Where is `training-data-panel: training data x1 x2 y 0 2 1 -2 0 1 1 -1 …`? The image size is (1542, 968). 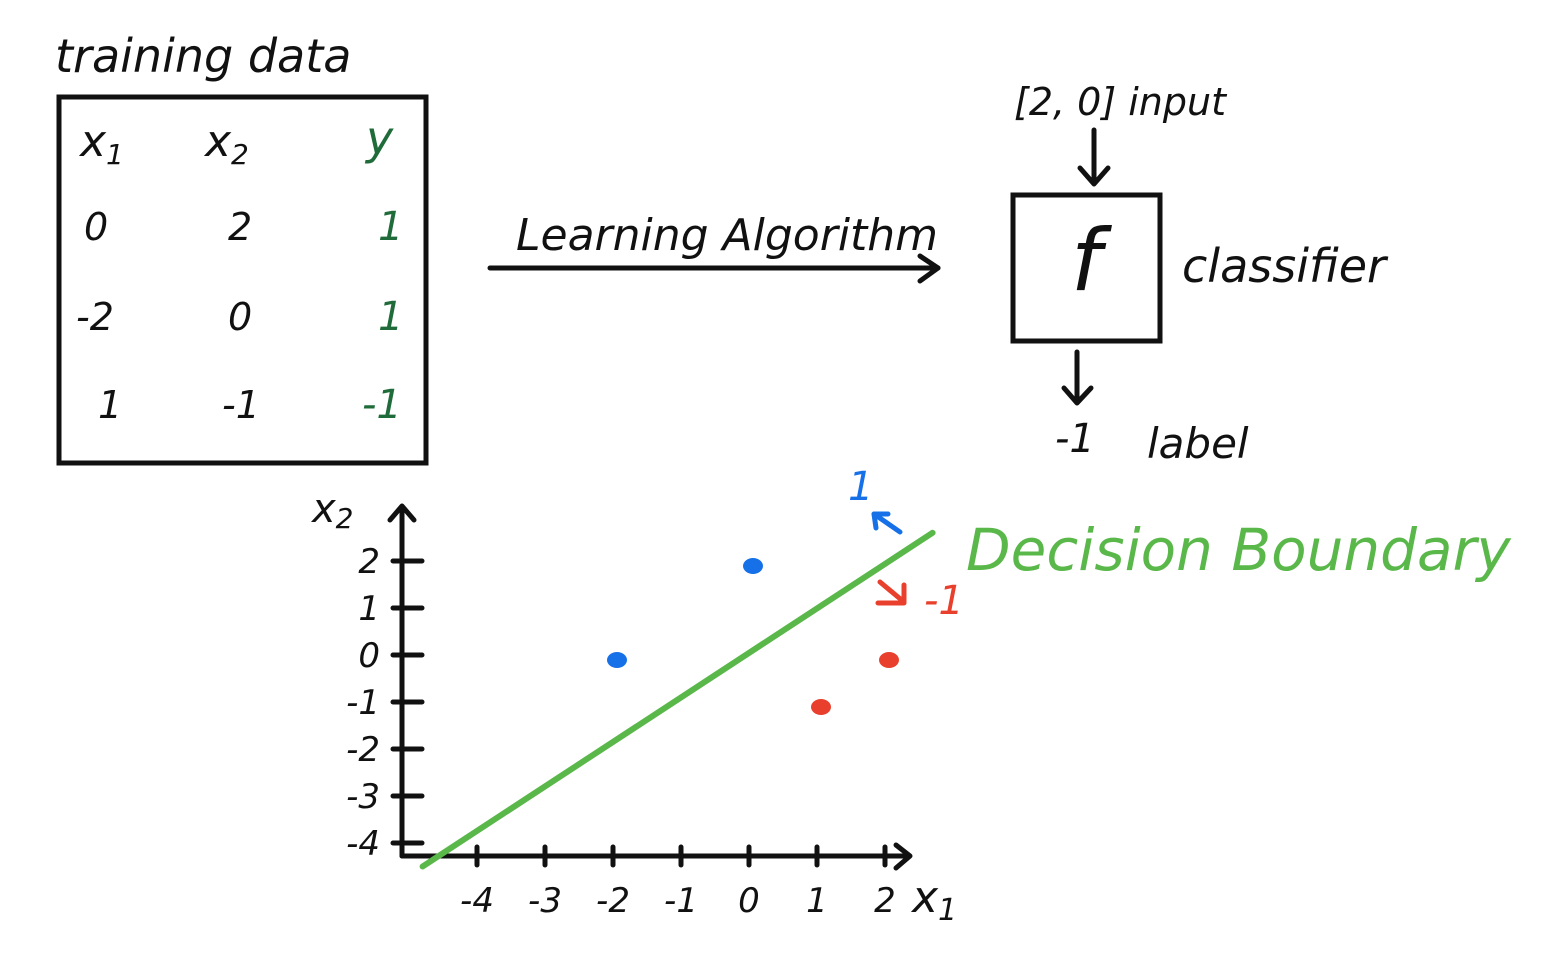 training-data-panel: training data x1 x2 y 0 2 1 -2 0 1 1 -1 … is located at coordinates (242, 247).